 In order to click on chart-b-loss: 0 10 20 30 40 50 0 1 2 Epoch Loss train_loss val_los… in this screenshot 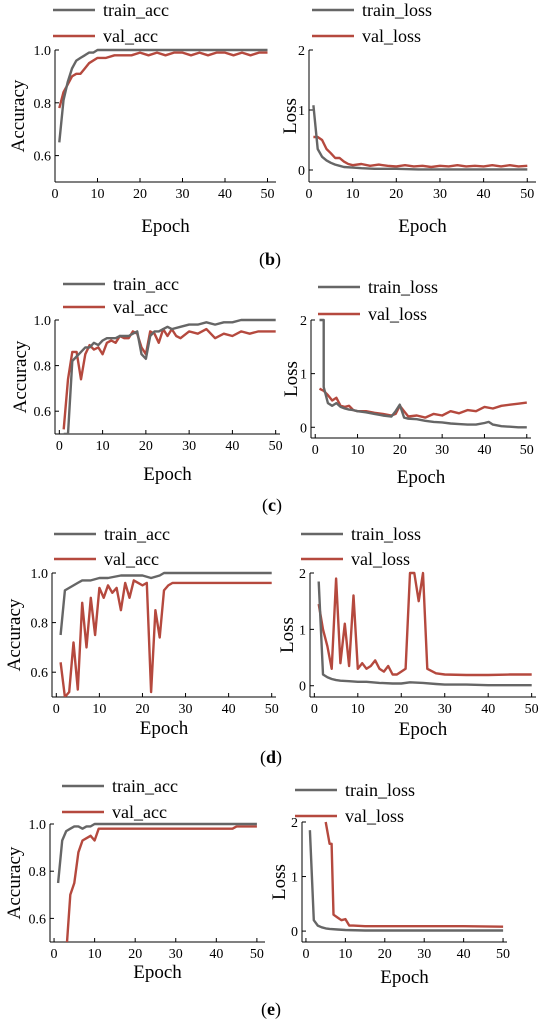, I will do `click(408, 118)`.